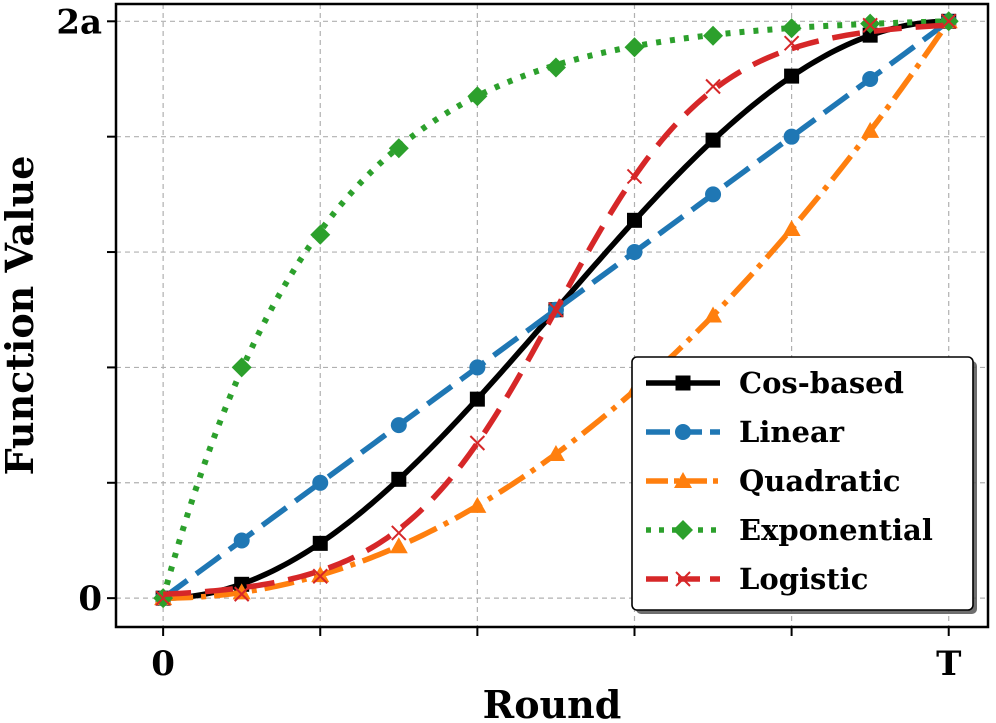 The width and height of the screenshot is (996, 723). I want to click on legend-label: Exponential, so click(836, 530).